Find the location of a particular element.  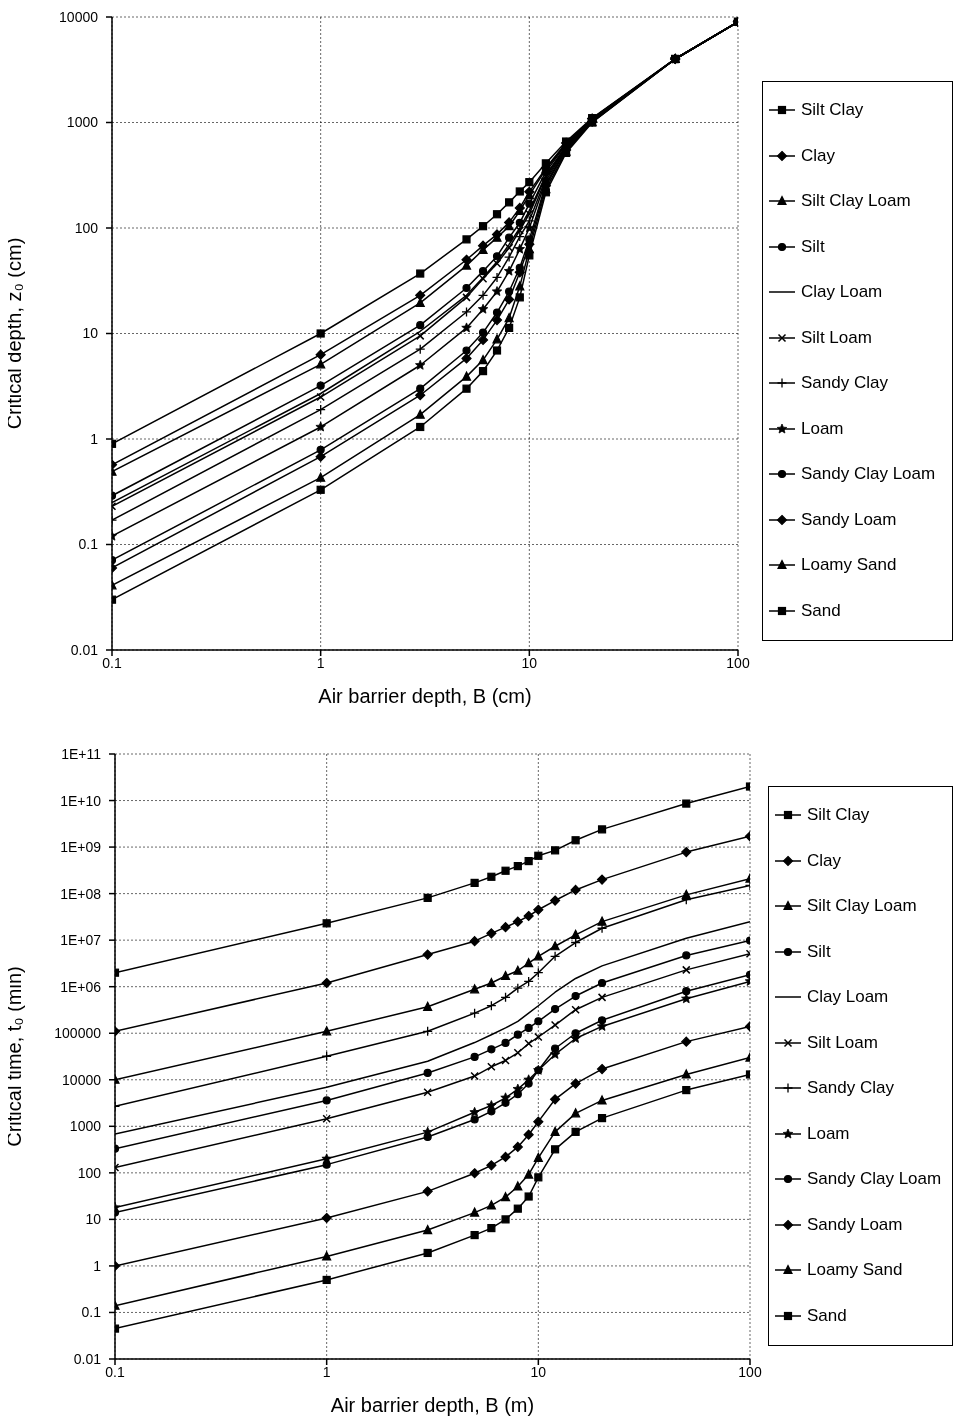

y-tick-label: 1E+11 is located at coordinates (81, 753).